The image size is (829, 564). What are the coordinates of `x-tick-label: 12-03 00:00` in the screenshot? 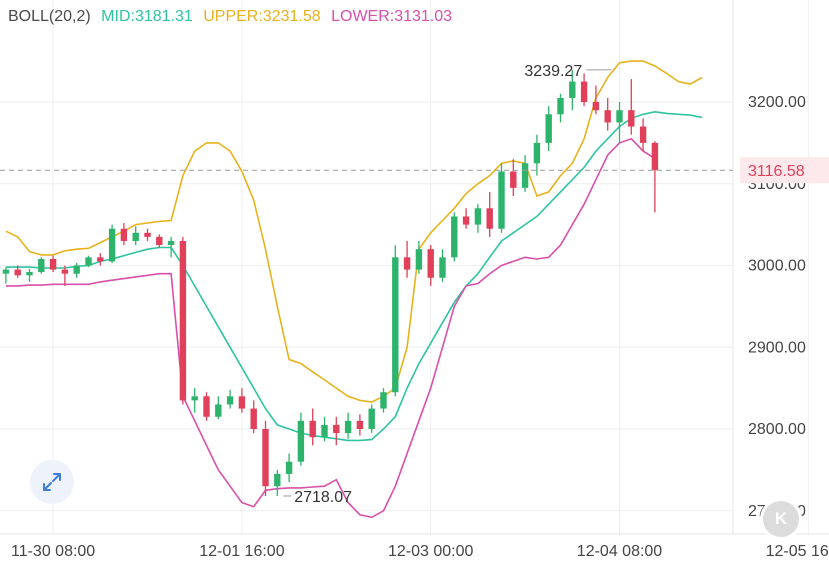 It's located at (431, 551).